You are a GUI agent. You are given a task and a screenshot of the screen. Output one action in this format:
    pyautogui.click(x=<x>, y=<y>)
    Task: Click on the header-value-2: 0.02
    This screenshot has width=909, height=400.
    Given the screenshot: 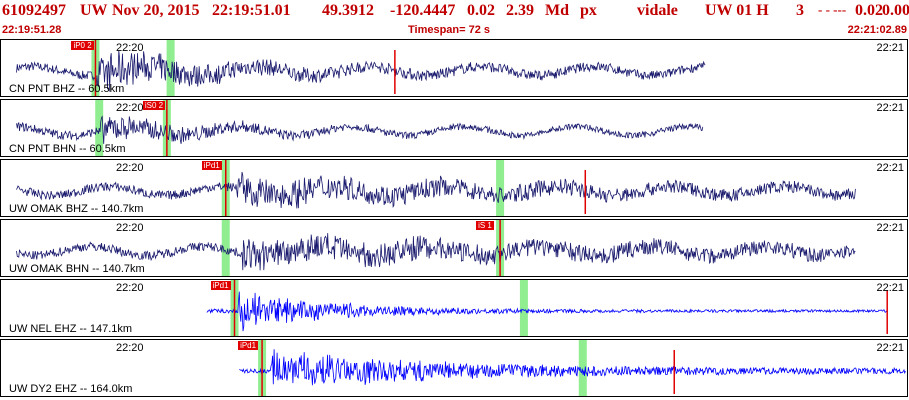 What is the action you would take?
    pyautogui.click(x=869, y=10)
    